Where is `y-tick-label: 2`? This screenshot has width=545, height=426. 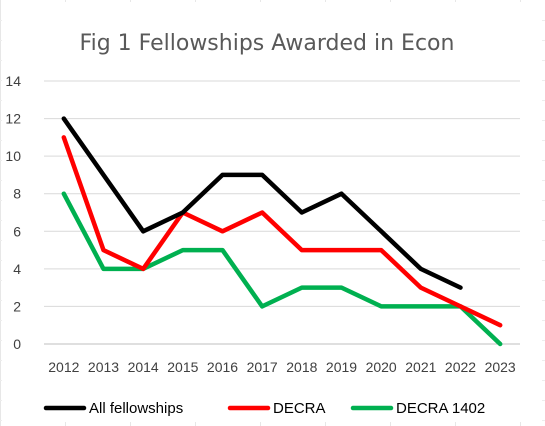 y-tick-label: 2 is located at coordinates (17, 306).